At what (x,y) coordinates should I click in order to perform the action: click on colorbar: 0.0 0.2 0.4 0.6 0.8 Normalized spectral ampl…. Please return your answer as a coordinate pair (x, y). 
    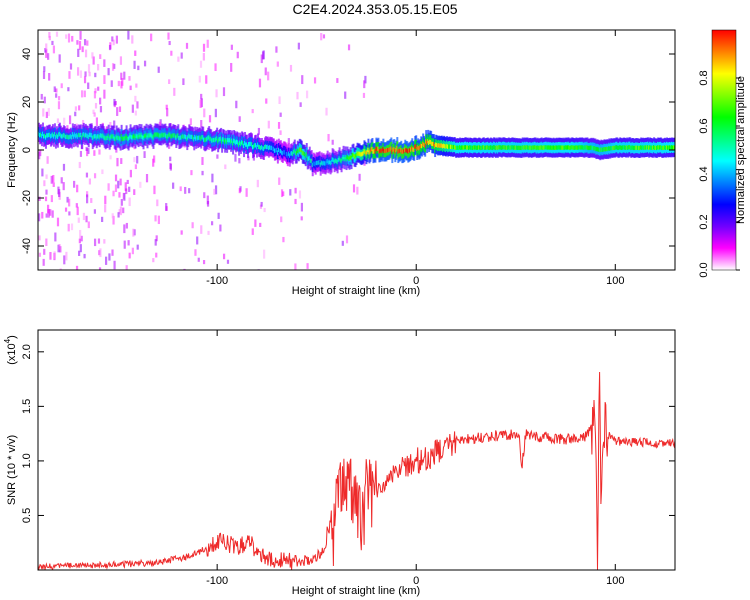
    Looking at the image, I should click on (722, 153).